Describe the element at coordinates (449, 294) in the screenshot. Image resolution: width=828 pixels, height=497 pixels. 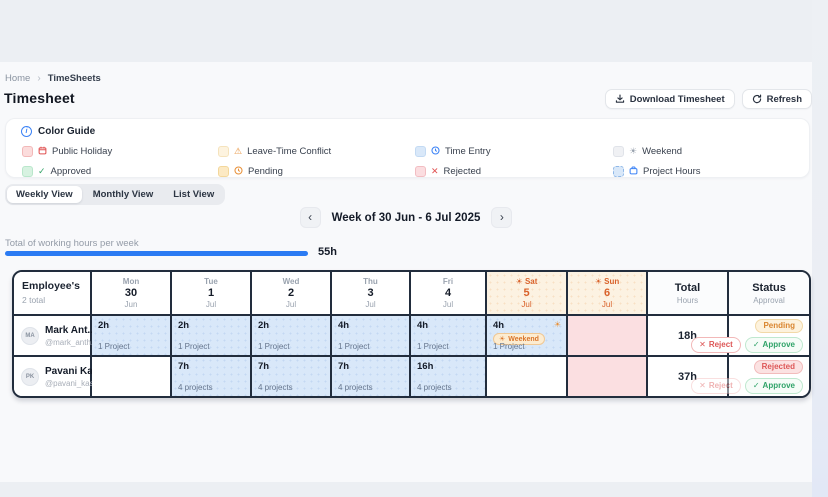
I see `day-header-fri: Fri 4 Jul` at that location.